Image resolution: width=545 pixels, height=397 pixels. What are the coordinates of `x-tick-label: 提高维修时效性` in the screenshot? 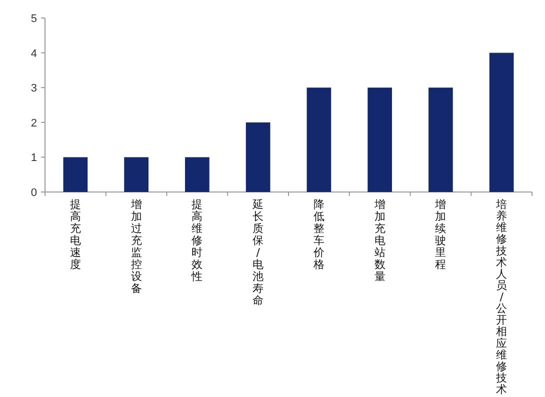 It's located at (196, 240).